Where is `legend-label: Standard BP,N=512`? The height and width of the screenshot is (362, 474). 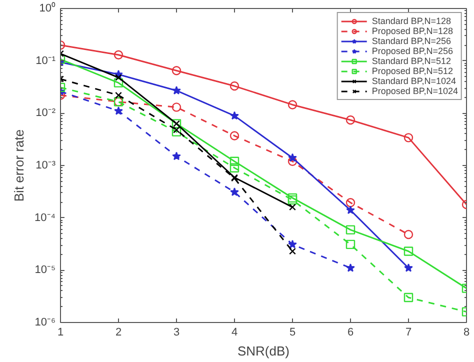 legend-label: Standard BP,N=512 is located at coordinates (411, 61).